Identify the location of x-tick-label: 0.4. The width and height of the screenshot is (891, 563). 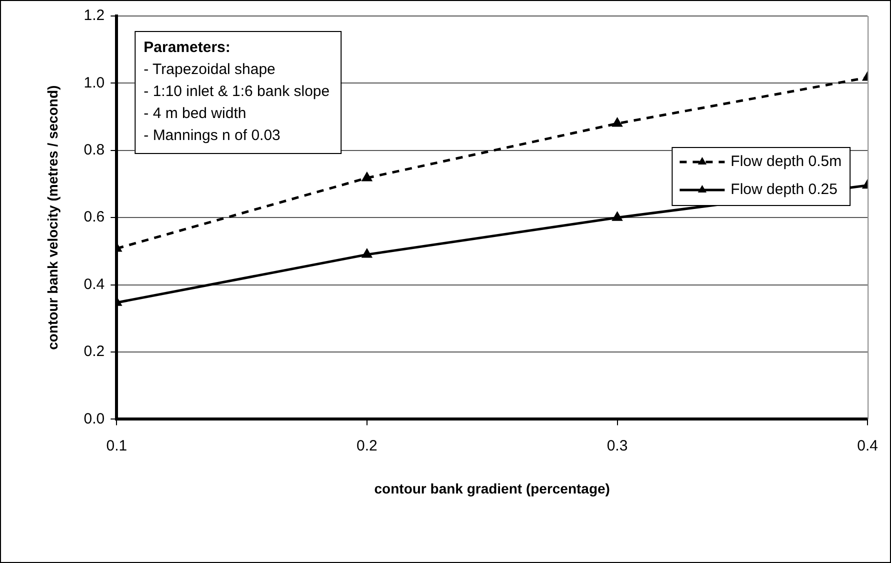
(867, 445).